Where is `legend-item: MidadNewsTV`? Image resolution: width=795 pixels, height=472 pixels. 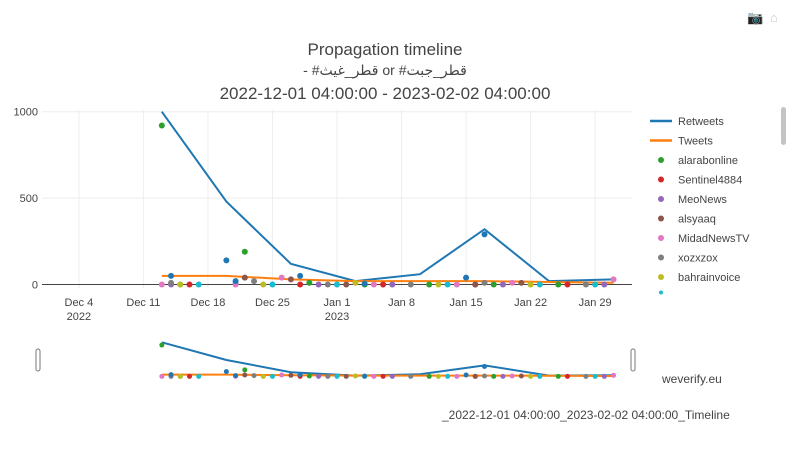
legend-item: MidadNewsTV is located at coordinates (704, 239).